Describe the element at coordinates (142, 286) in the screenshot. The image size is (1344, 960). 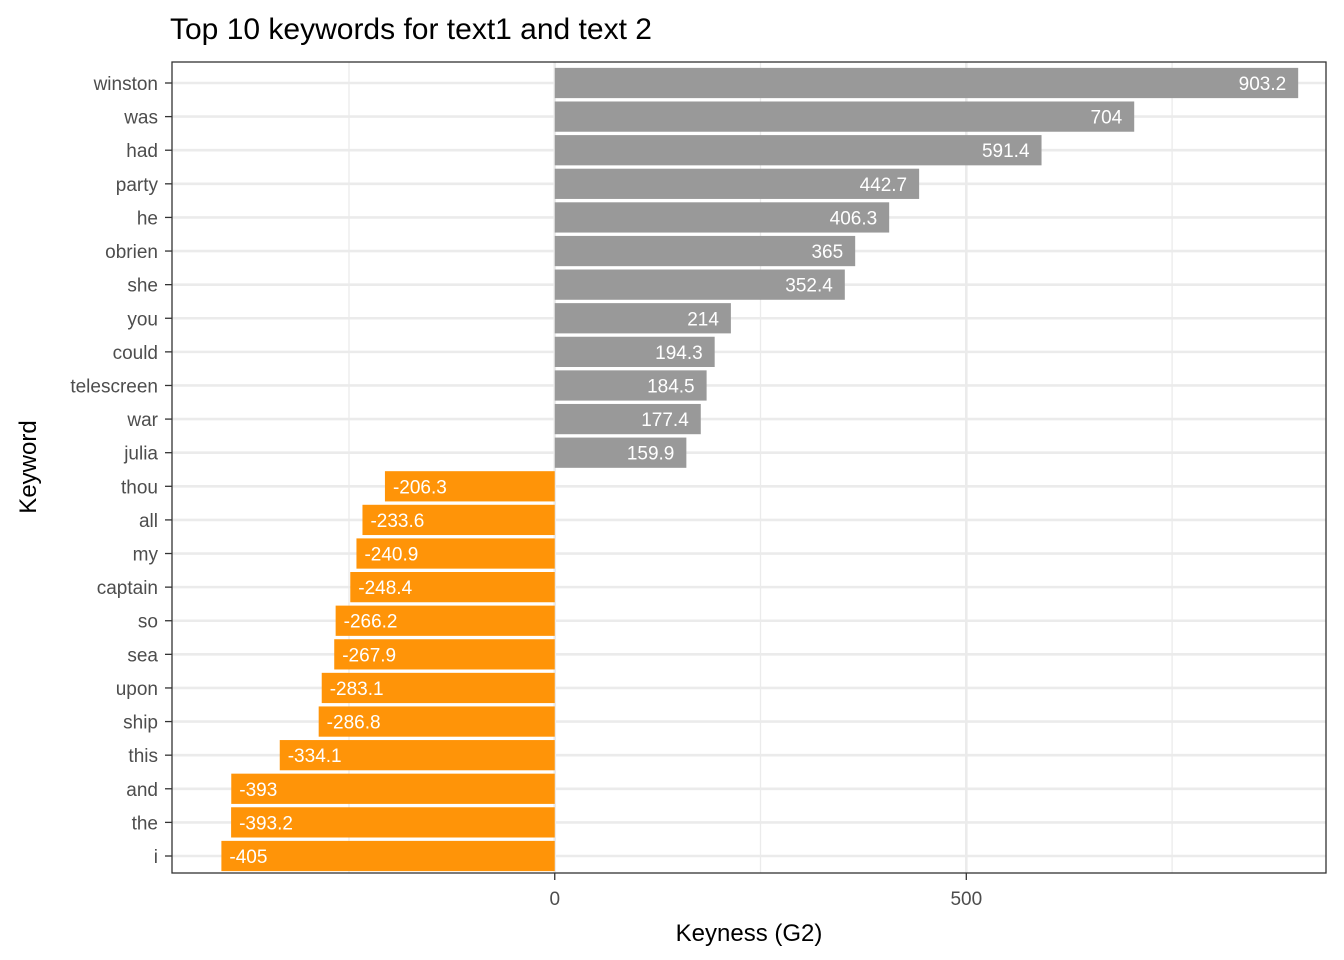
I see `y-tick-label: she` at that location.